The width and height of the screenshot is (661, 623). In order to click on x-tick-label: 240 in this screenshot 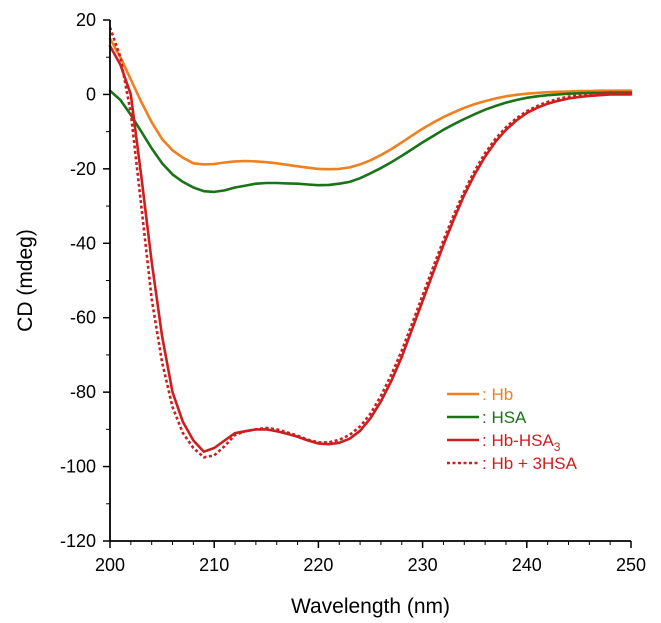, I will do `click(527, 565)`.